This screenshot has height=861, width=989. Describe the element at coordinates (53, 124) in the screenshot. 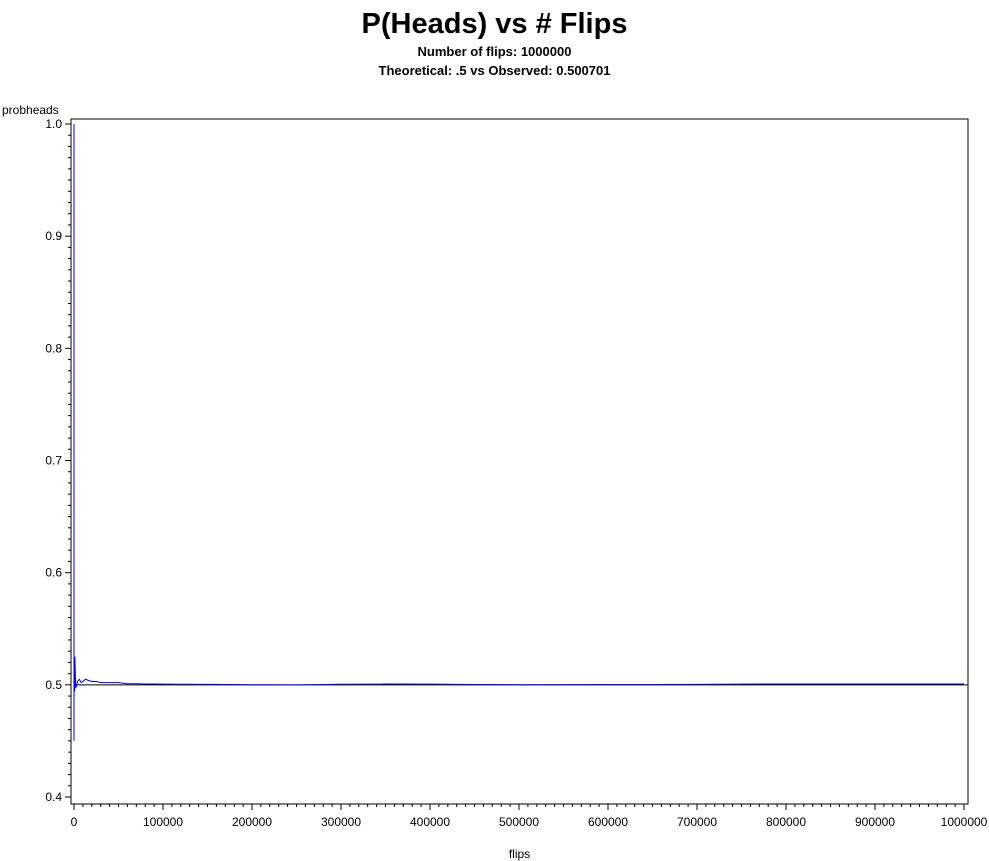

I see `y-tick-label: 1.0` at that location.